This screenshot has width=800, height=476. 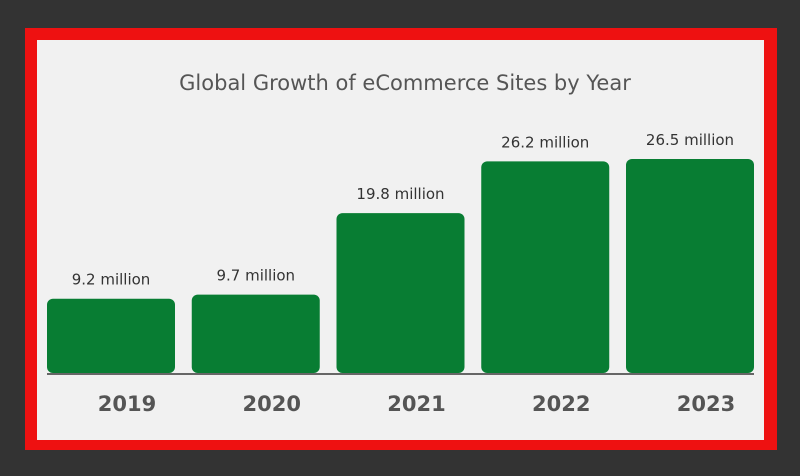 I want to click on bar-2021, so click(x=400, y=293).